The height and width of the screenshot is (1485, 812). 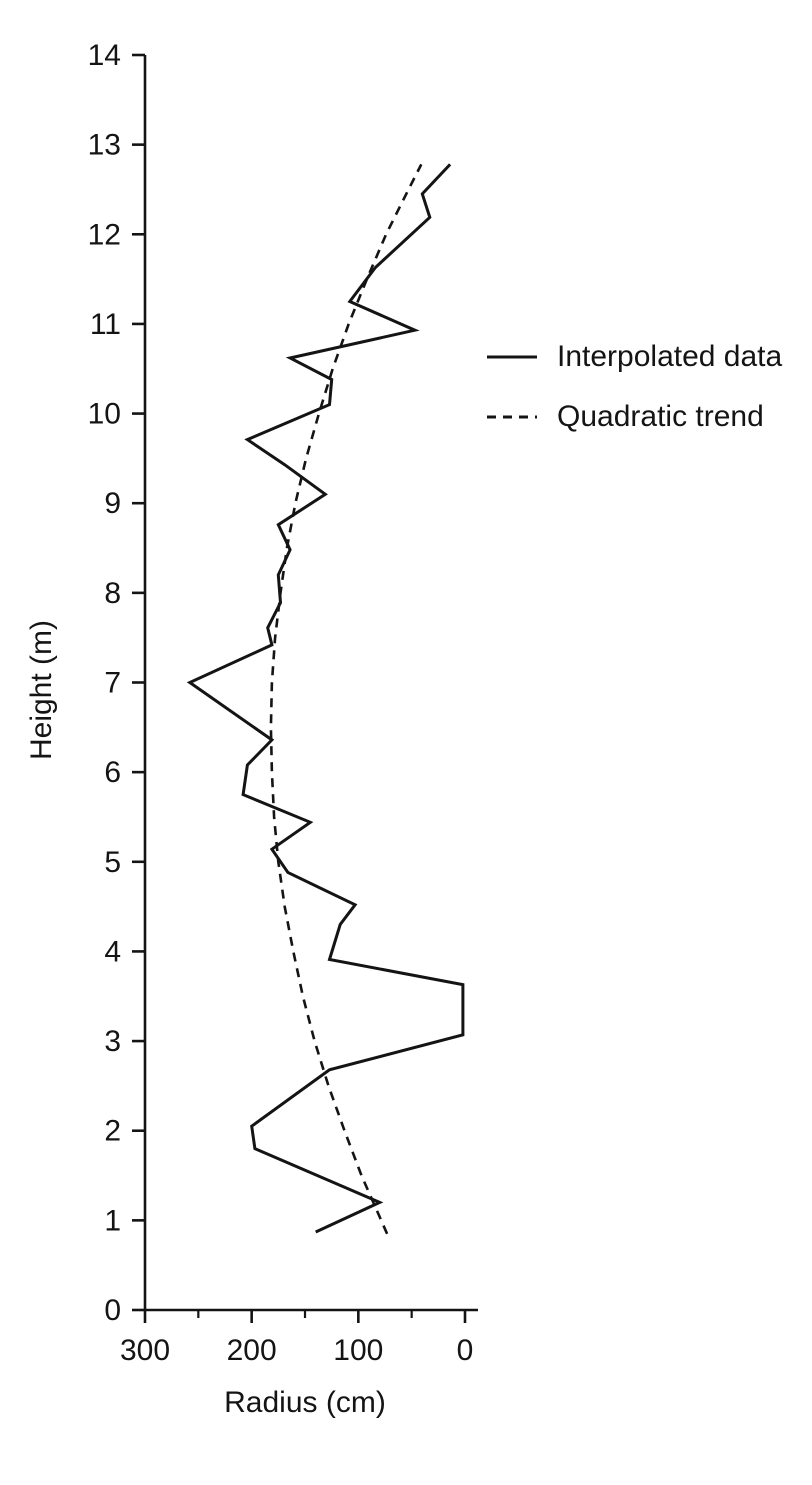 I want to click on y-tick-label: 5, so click(x=112, y=862).